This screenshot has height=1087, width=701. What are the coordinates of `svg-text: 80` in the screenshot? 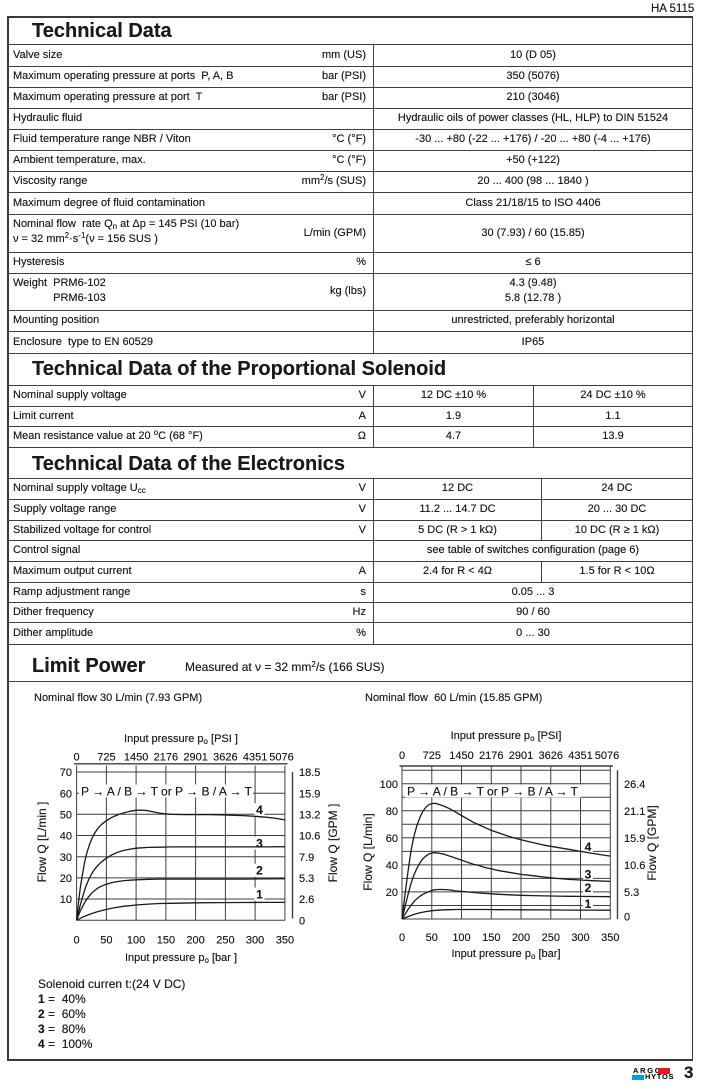 It's located at (392, 812).